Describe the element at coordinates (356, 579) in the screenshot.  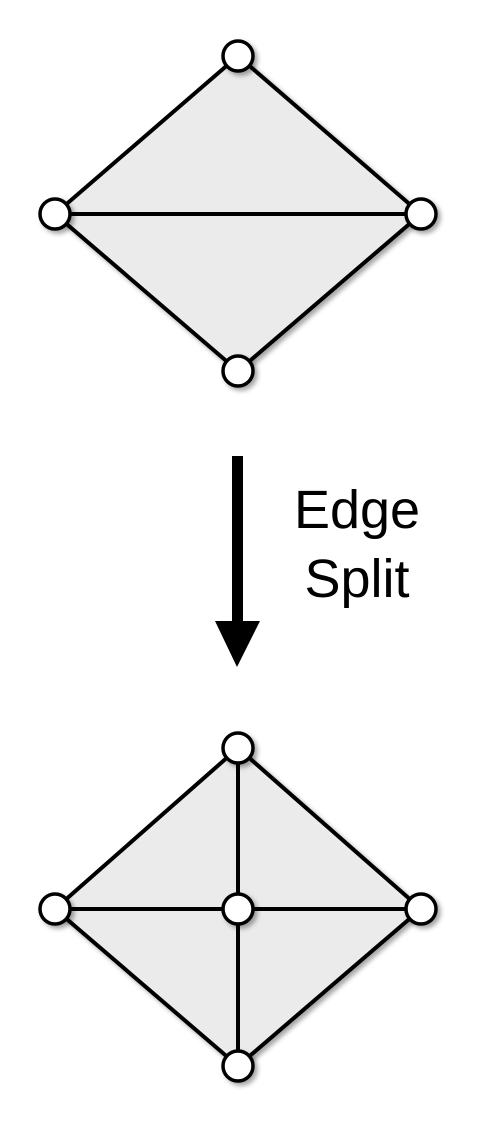
I see `operation-label-line2: Split` at that location.